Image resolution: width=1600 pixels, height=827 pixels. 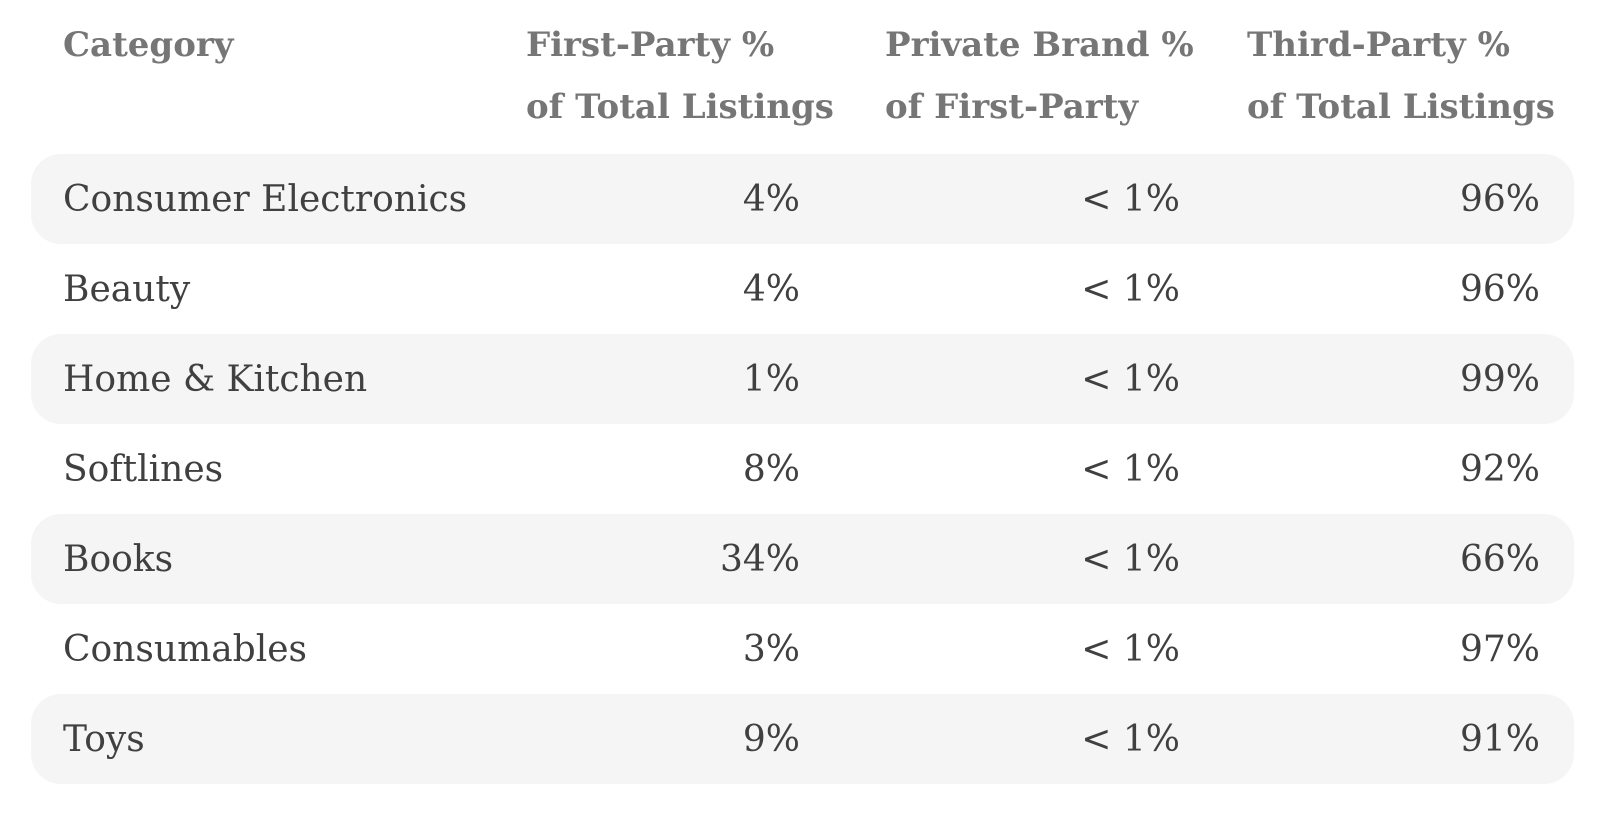 I want to click on cell-third-party-pct: 66%, so click(x=1499, y=559).